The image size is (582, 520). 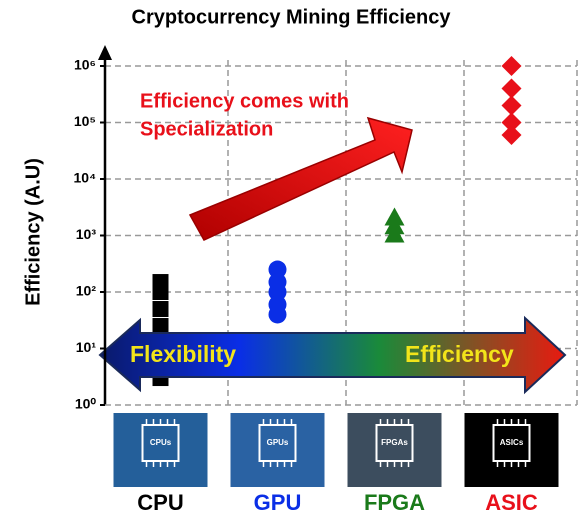 What do you see at coordinates (300, 178) in the screenshot?
I see `specialization-arrow` at bounding box center [300, 178].